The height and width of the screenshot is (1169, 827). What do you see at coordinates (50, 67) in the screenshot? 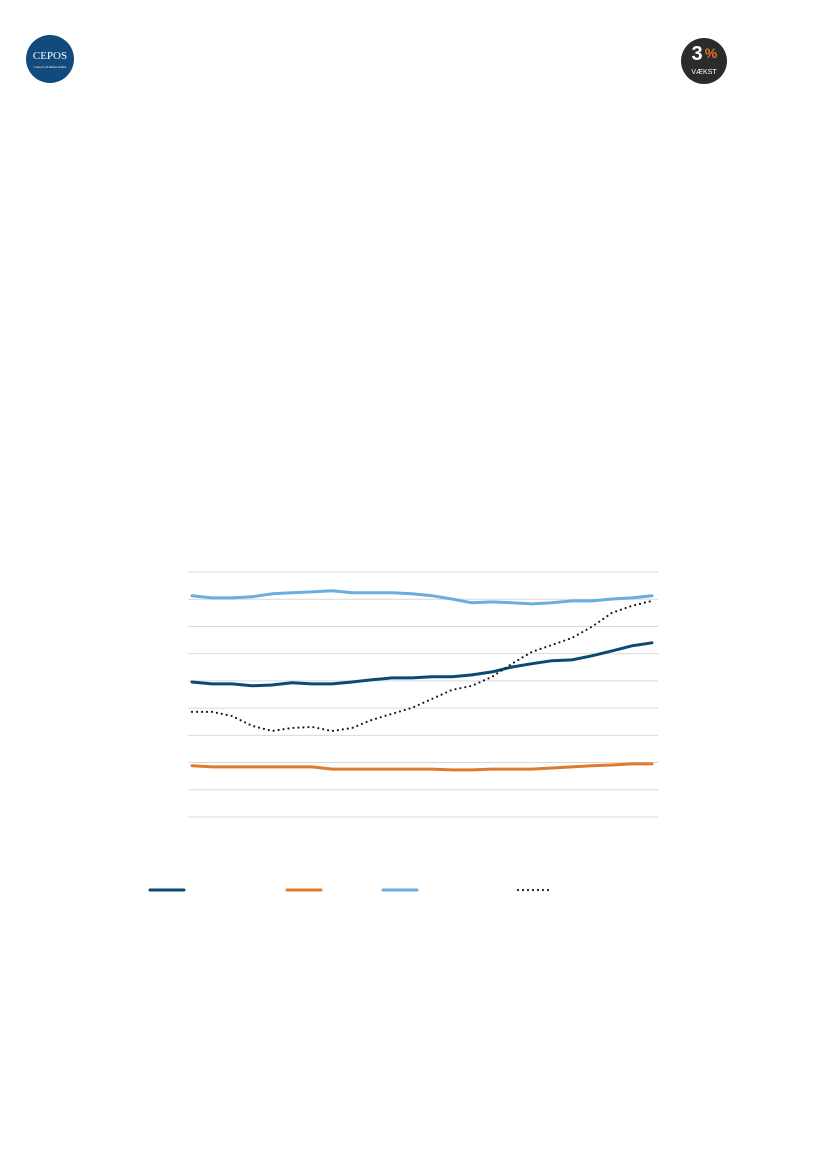
I see `logo-subtitle: Centre for Politiske Studier` at bounding box center [50, 67].